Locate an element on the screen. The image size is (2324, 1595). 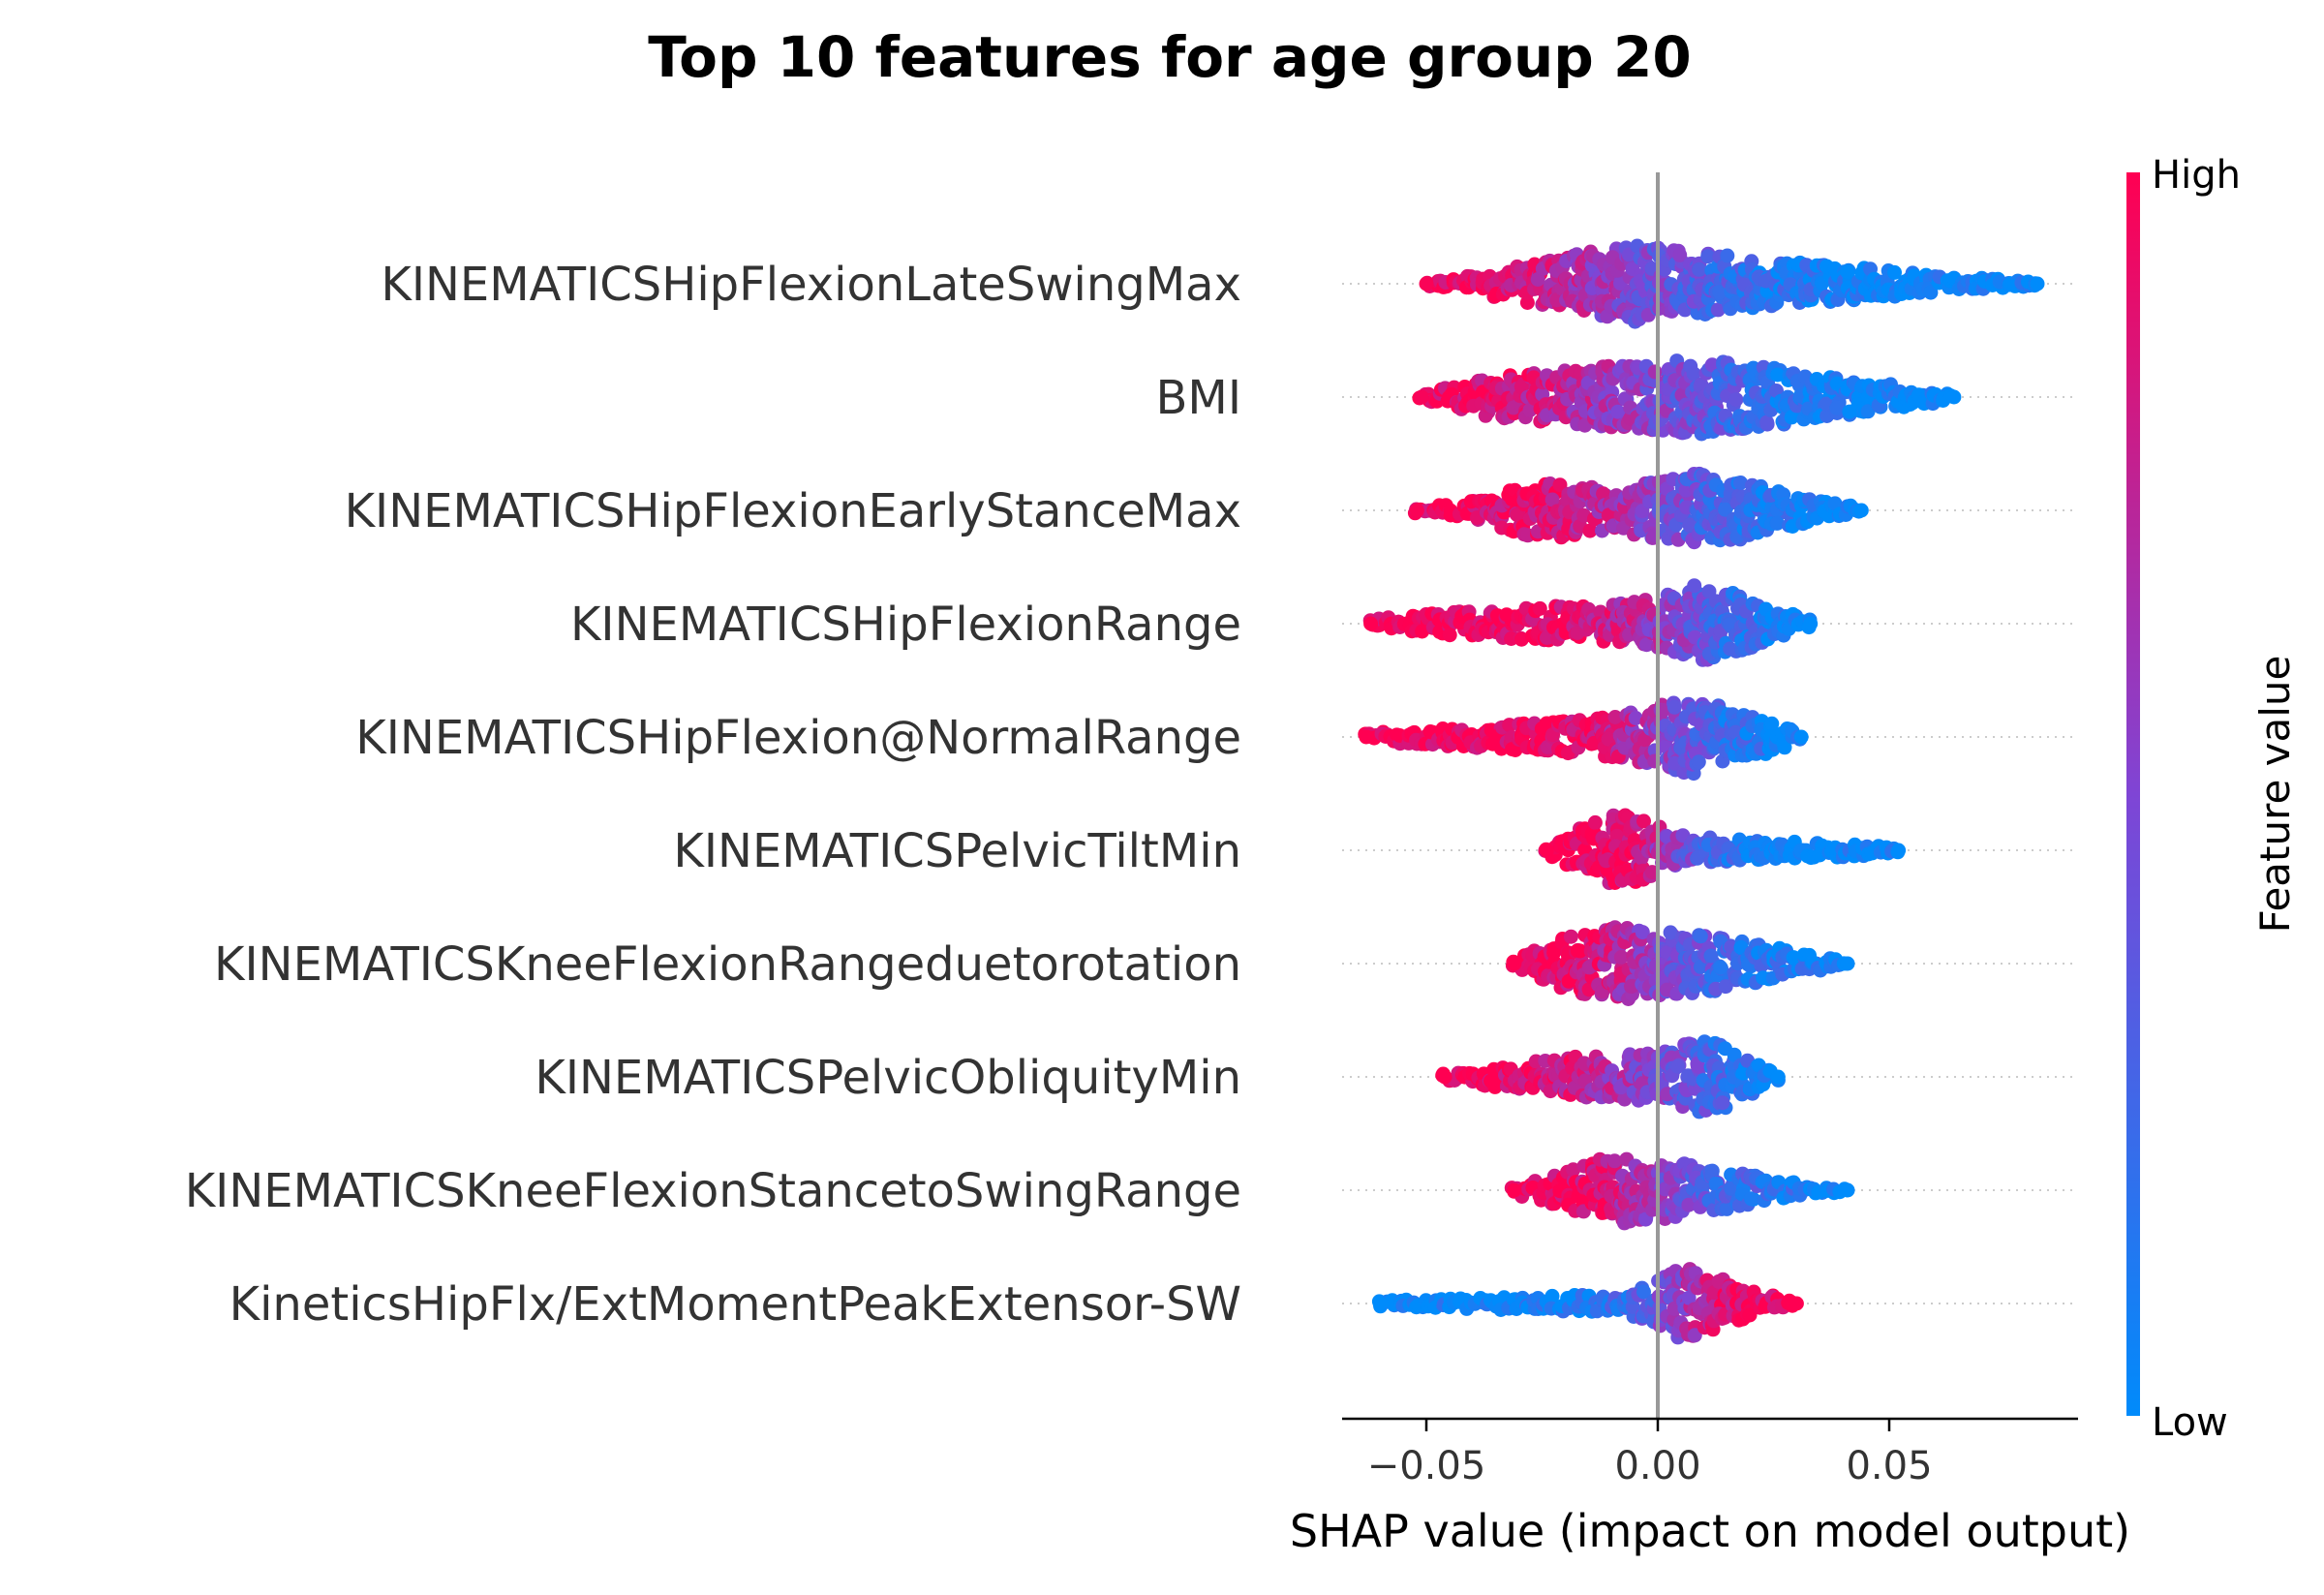
x-axis-label: SHAP value (impact on model output) is located at coordinates (1710, 1531).